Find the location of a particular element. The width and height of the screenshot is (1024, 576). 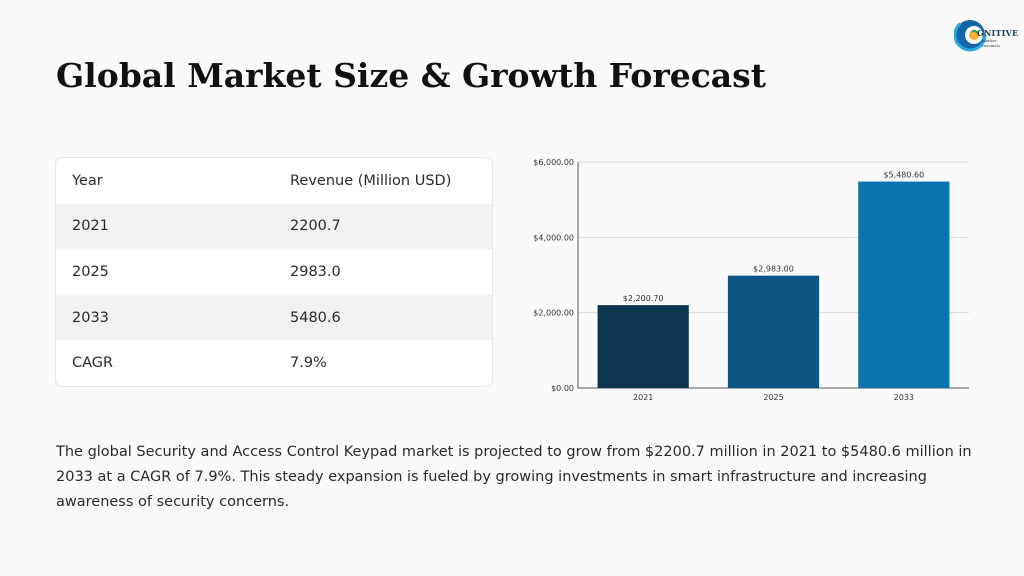

table-cell-revenue: 5480.6 is located at coordinates (315, 317).